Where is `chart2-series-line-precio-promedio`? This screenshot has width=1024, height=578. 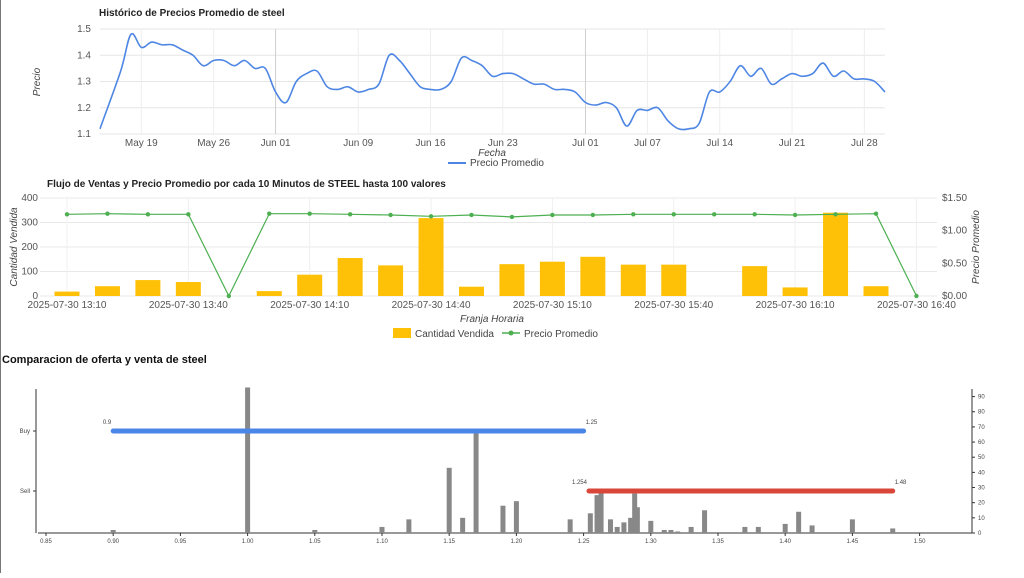
chart2-series-line-precio-promedio is located at coordinates (492, 255).